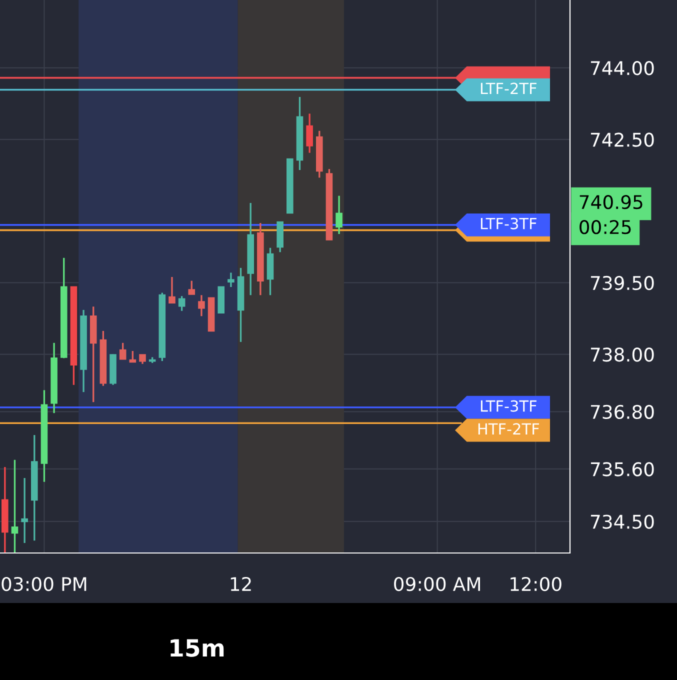 Image resolution: width=677 pixels, height=680 pixels. I want to click on x-tick-label: 12:00, so click(536, 584).